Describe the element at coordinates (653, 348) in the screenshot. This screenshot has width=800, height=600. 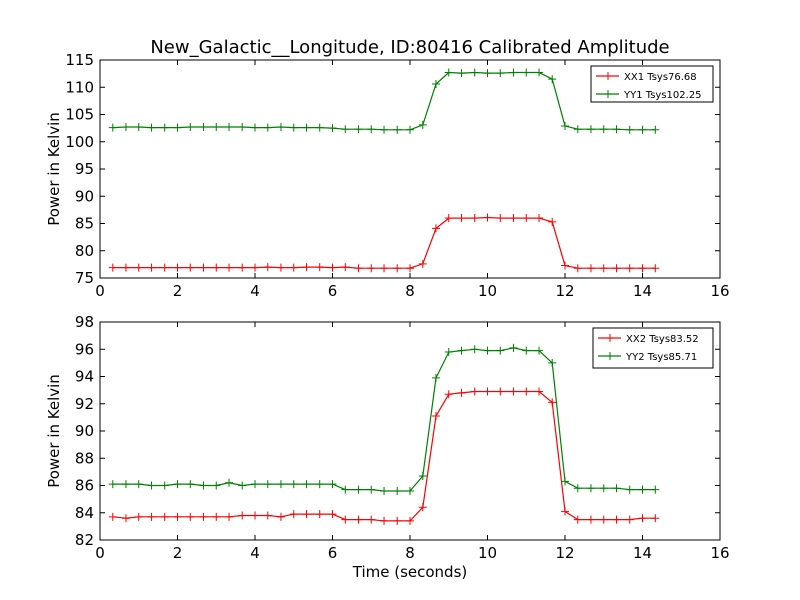
I see `legend-box` at that location.